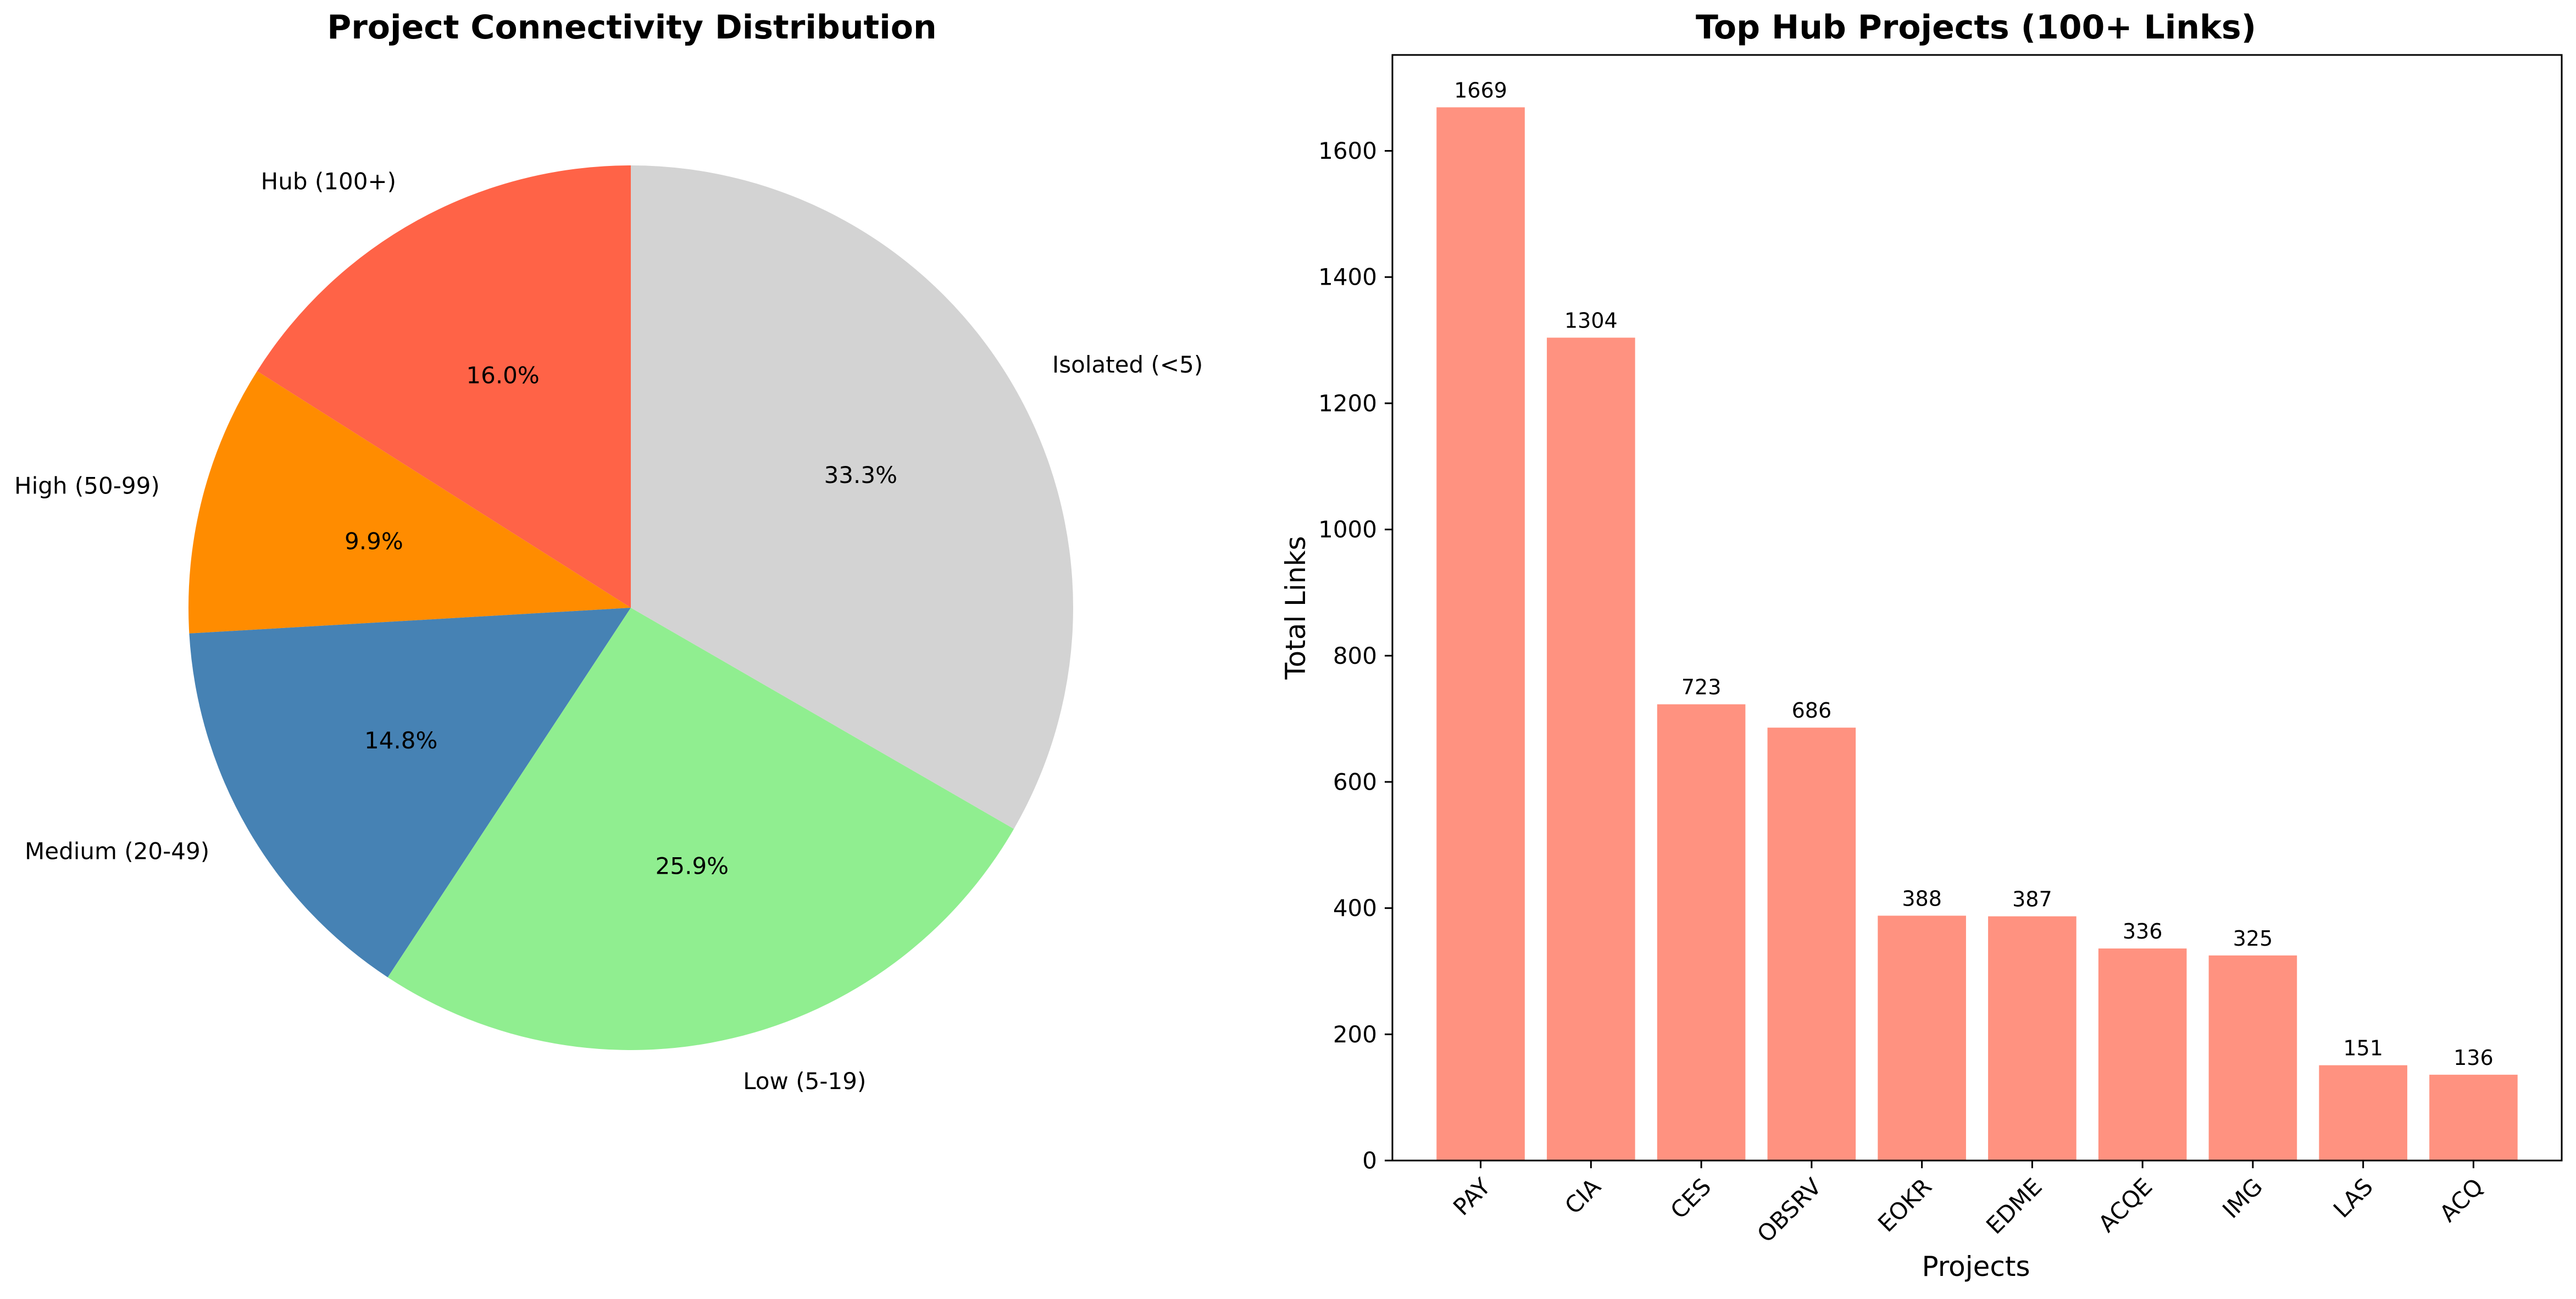  I want to click on y-tick-0: 0, so click(1369, 1161).